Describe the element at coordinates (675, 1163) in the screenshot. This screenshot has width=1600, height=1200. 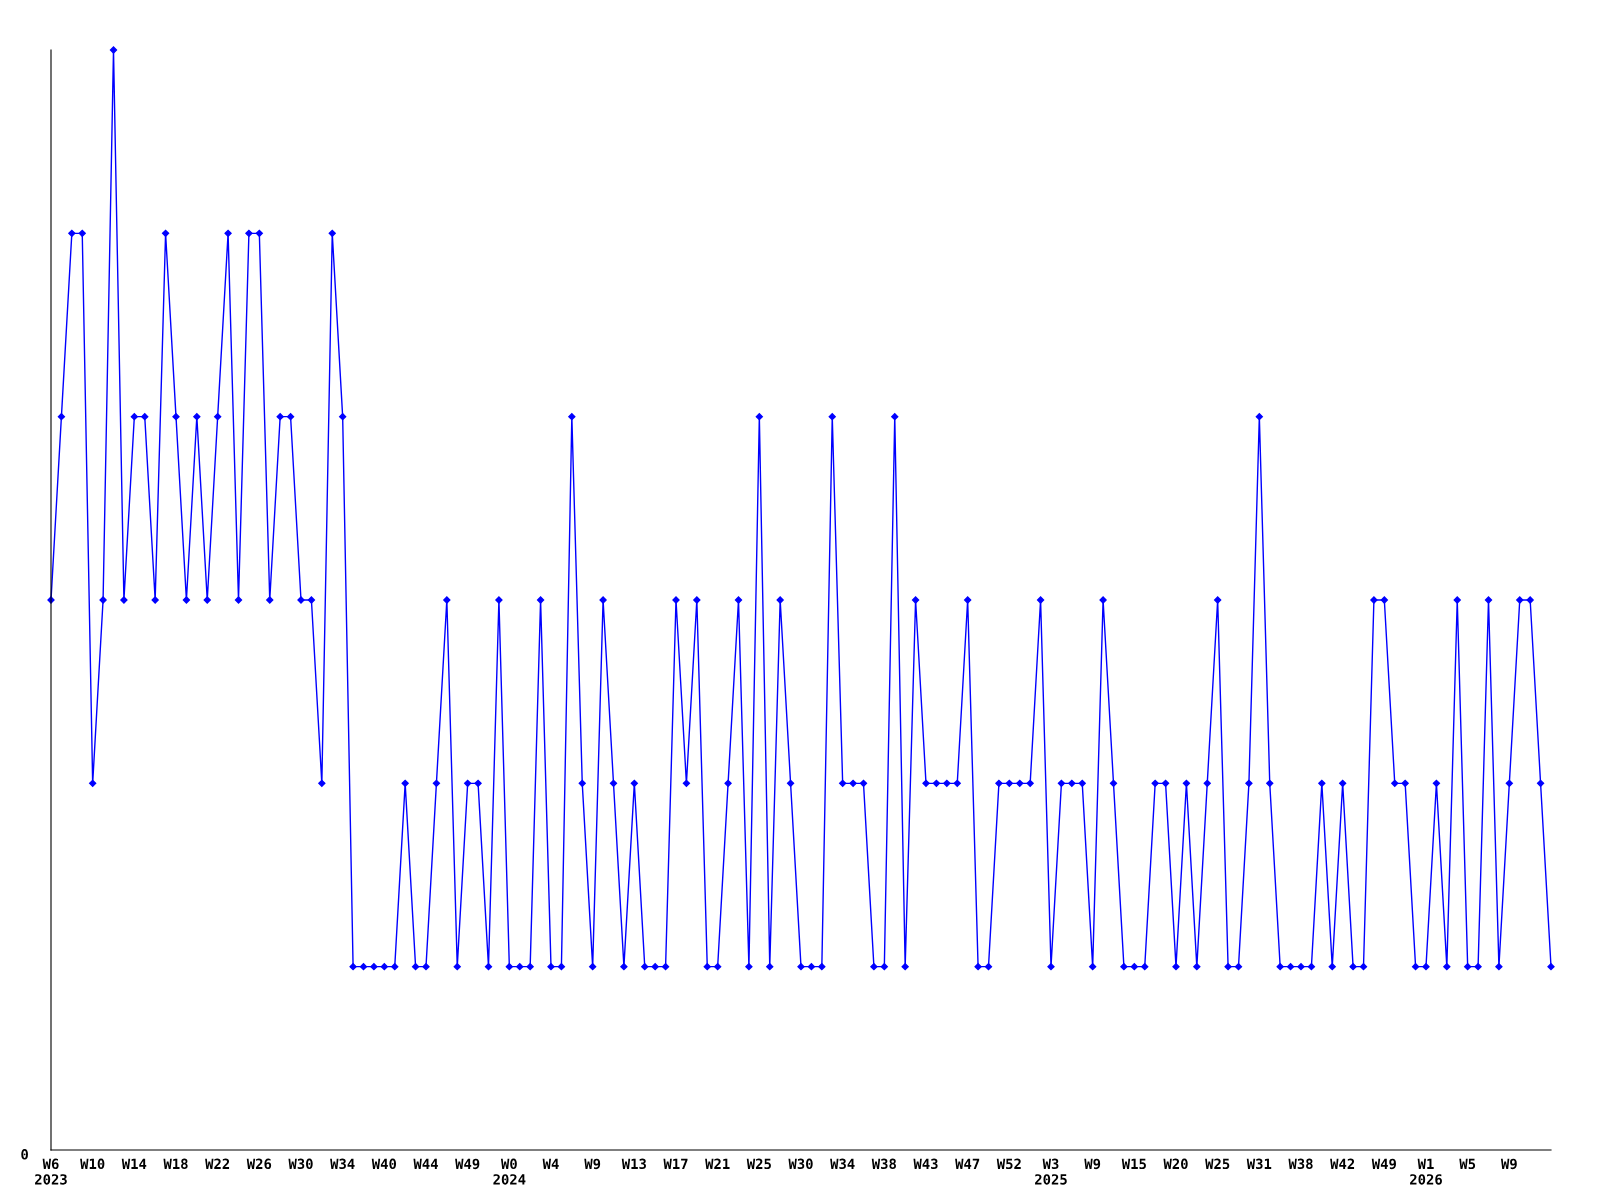
I see `x-tick-label: W17` at that location.